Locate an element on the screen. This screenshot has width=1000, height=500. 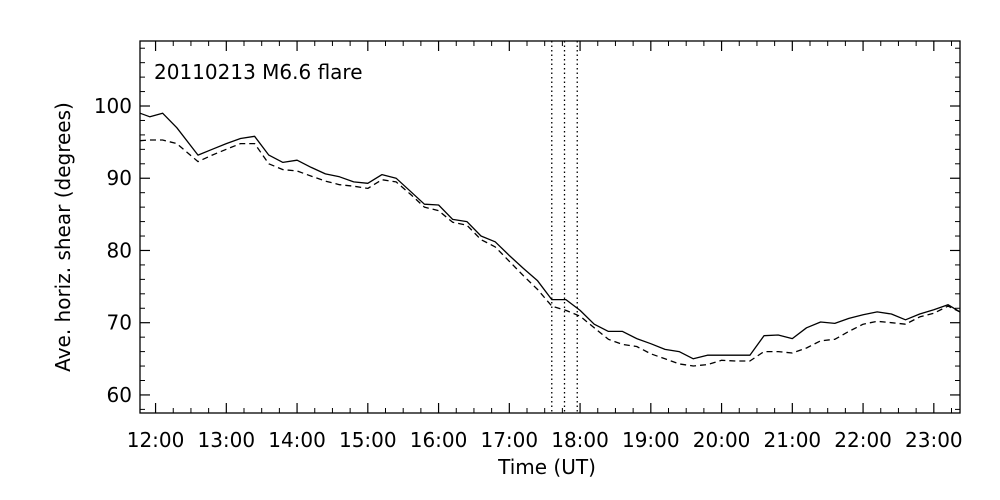
y-tick-label: 100 is located at coordinates (113, 106).